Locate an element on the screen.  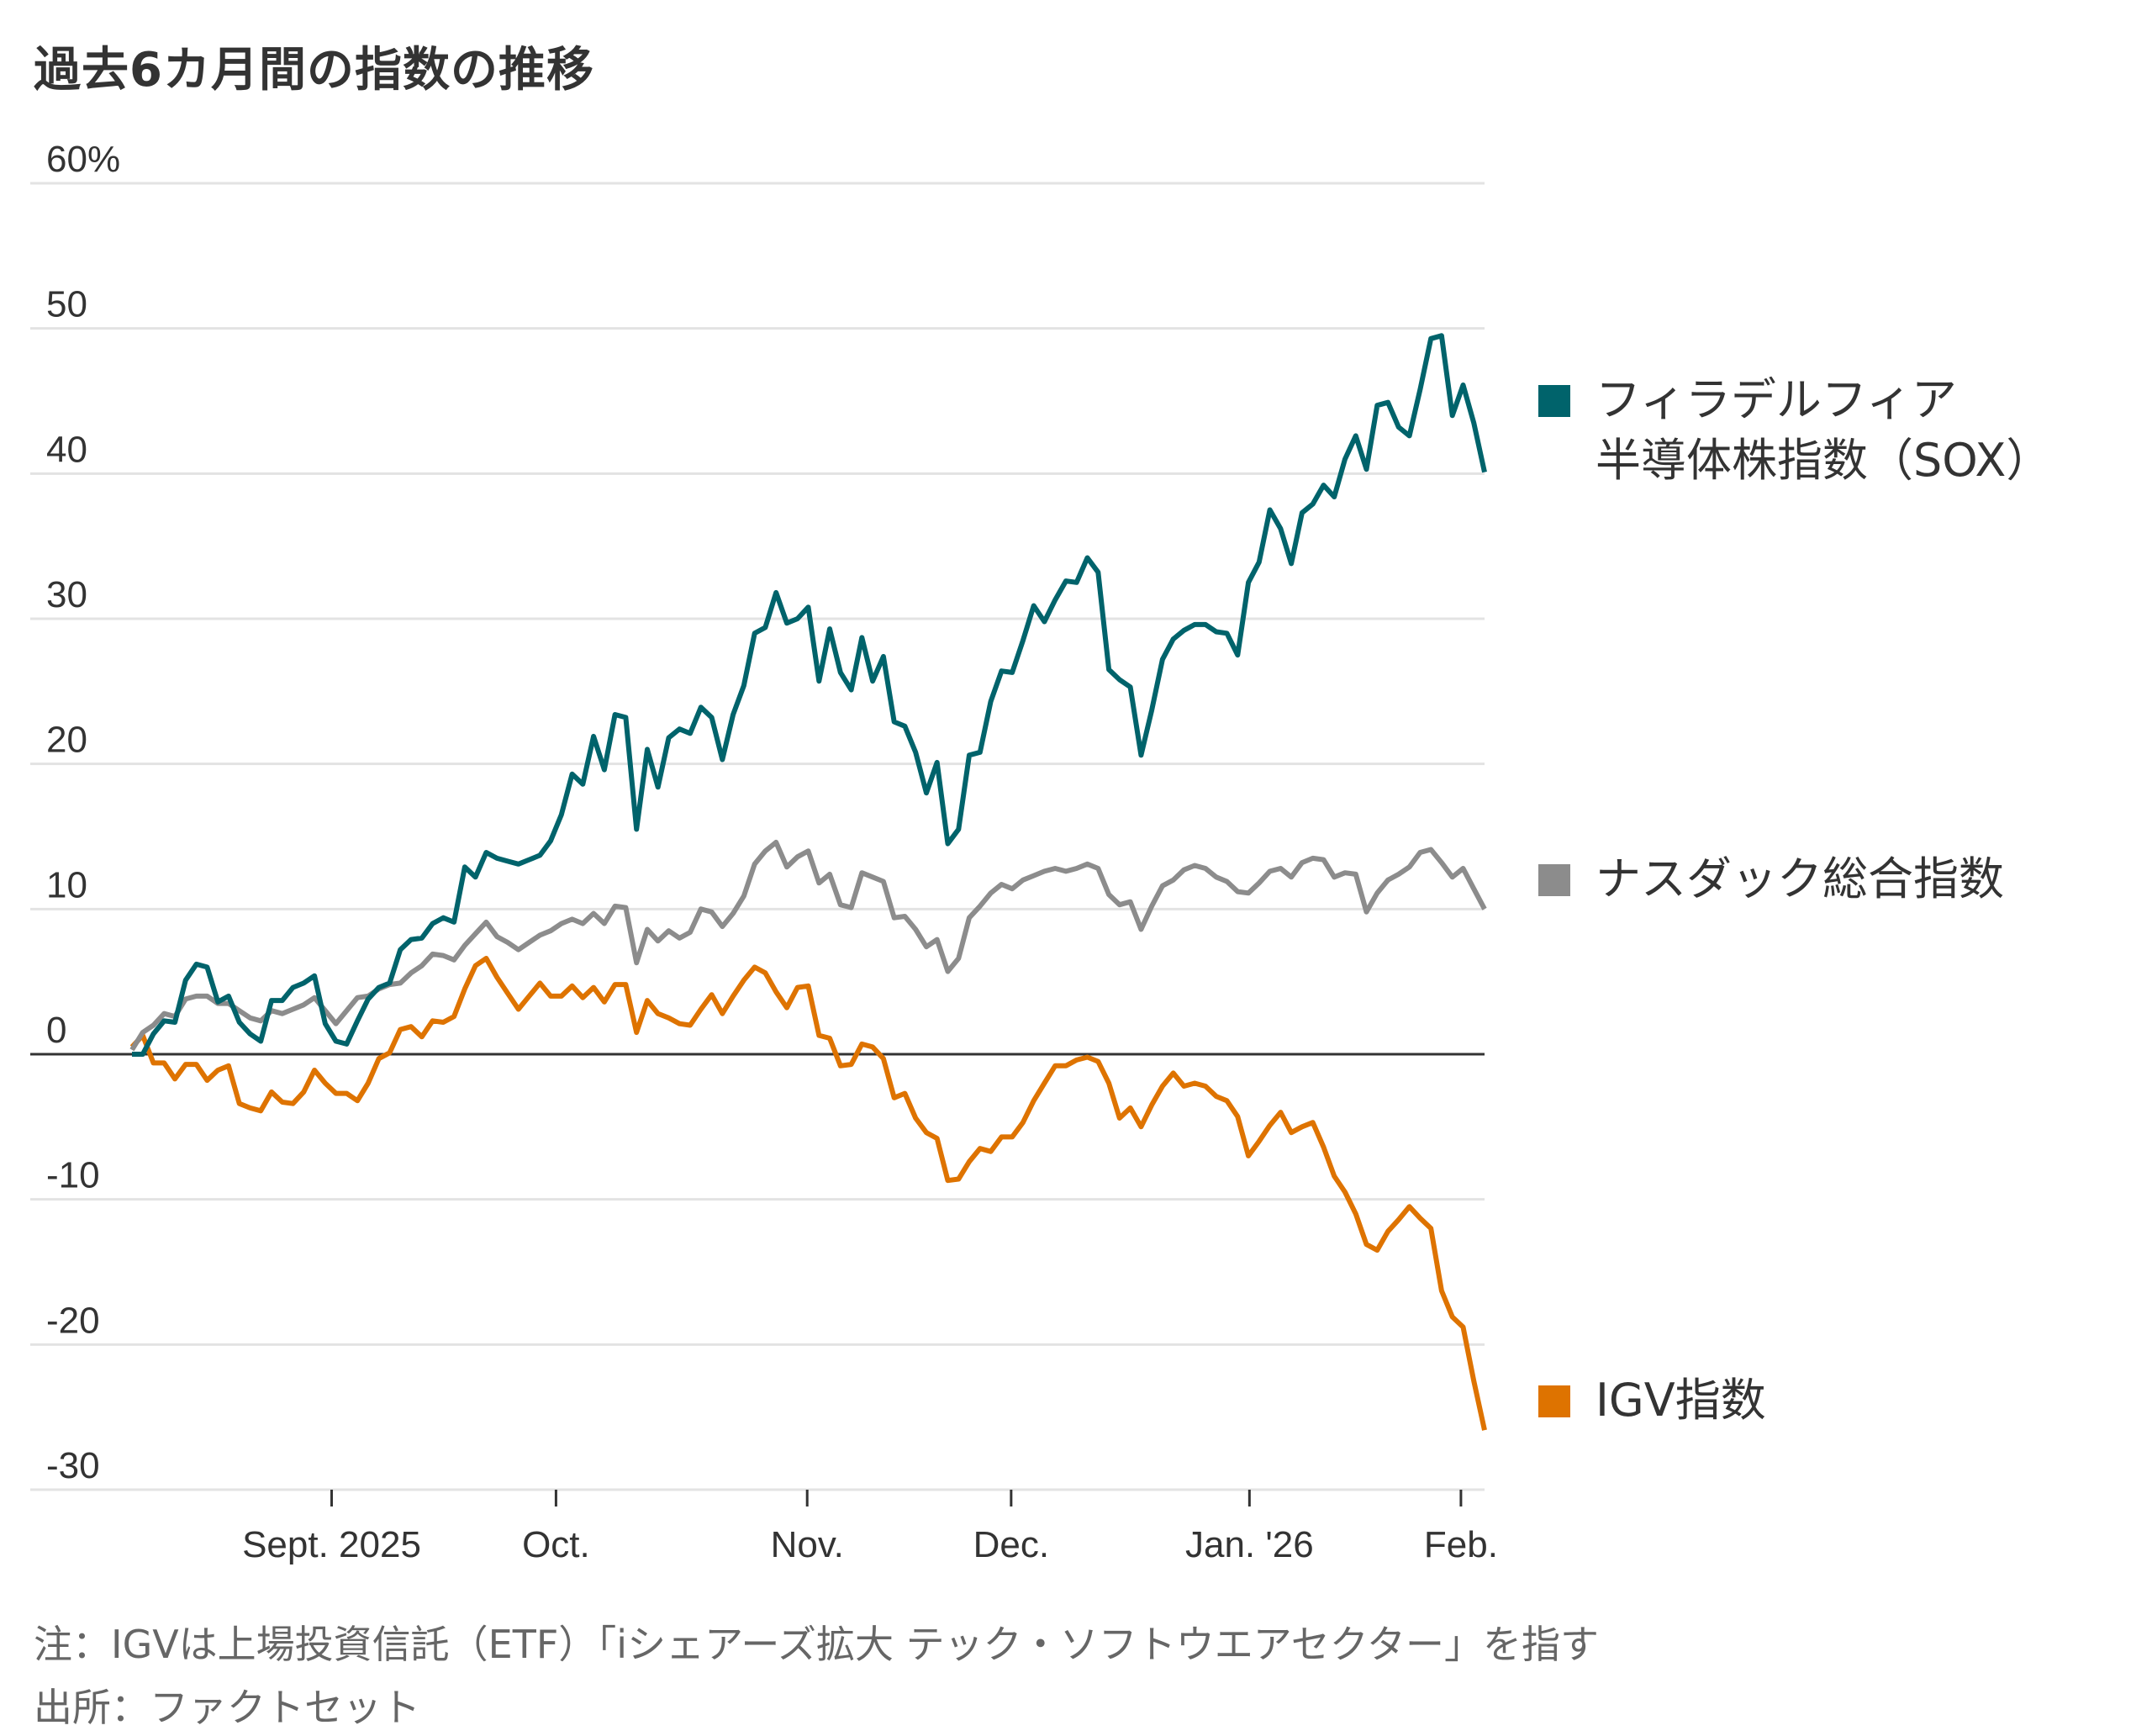
chart-title: 過去6カ月間の指数の推移 is located at coordinates (314, 70).